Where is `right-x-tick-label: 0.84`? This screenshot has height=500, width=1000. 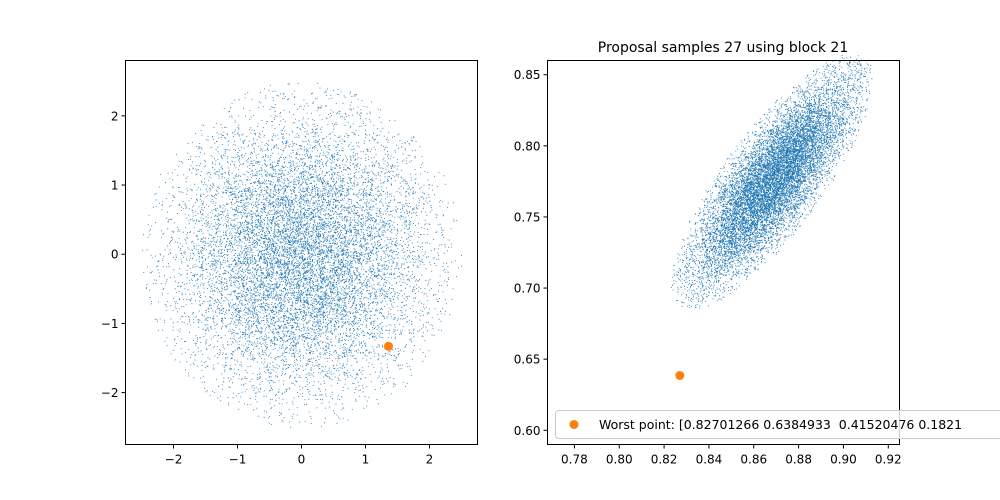 right-x-tick-label: 0.84 is located at coordinates (709, 460).